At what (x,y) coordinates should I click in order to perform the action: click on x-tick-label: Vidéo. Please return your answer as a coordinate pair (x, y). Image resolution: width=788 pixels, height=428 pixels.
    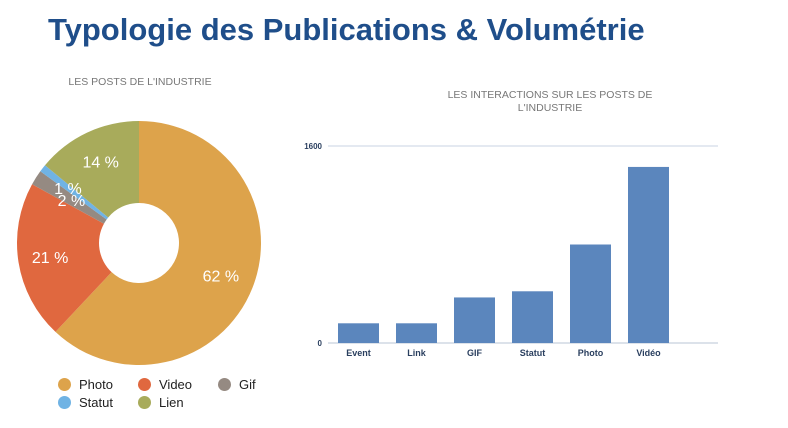
    Looking at the image, I should click on (648, 353).